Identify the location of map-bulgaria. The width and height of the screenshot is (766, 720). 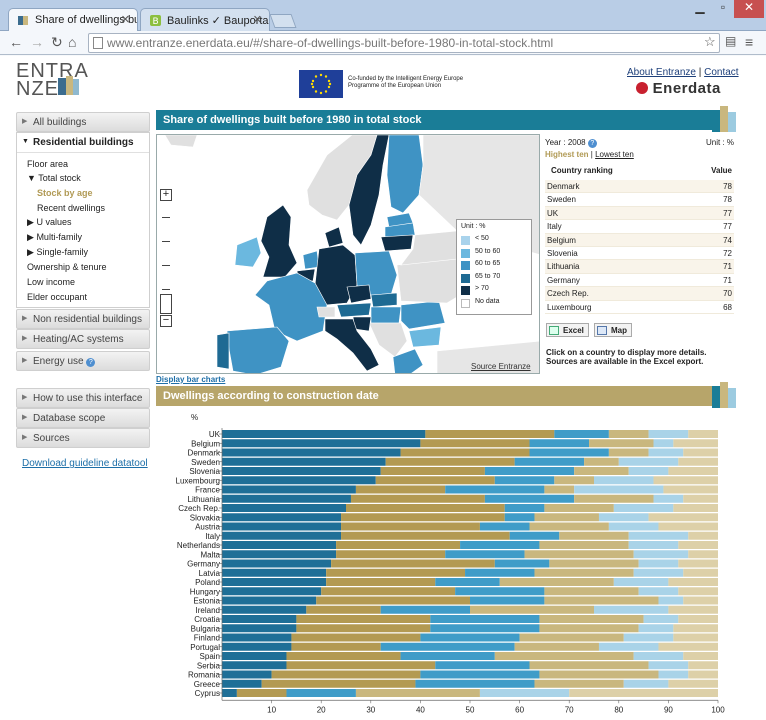
(425, 337).